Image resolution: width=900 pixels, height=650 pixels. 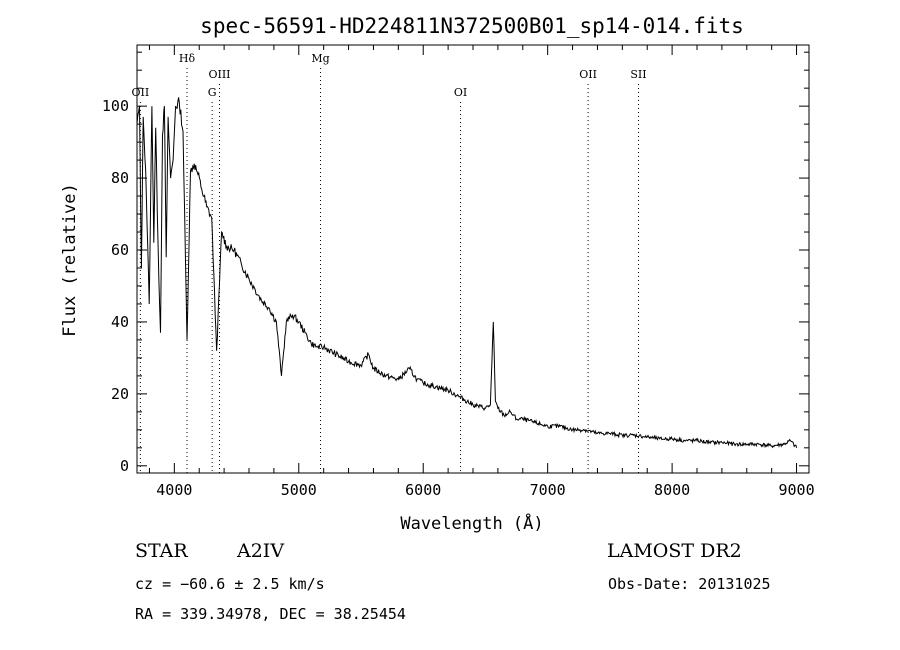 I want to click on x-tick-label: 7000, so click(x=548, y=490).